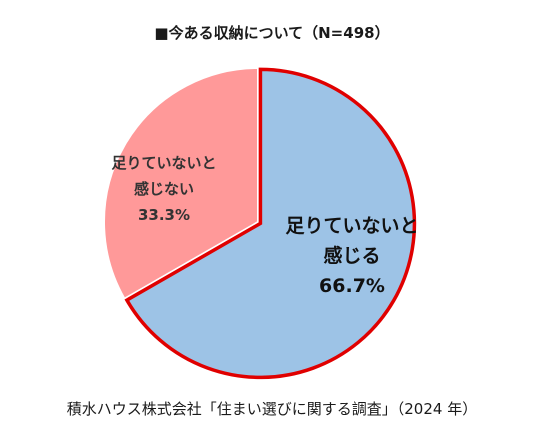 This screenshot has width=544, height=429. I want to click on slice-value-label-2: 33.3%, so click(164, 215).